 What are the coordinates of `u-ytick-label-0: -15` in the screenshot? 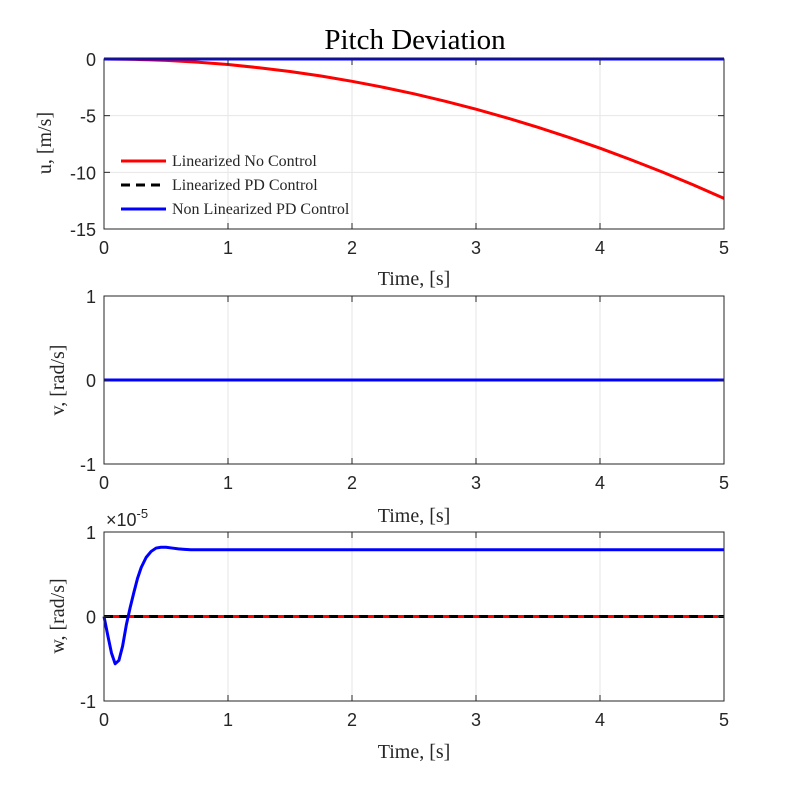 It's located at (83, 230).